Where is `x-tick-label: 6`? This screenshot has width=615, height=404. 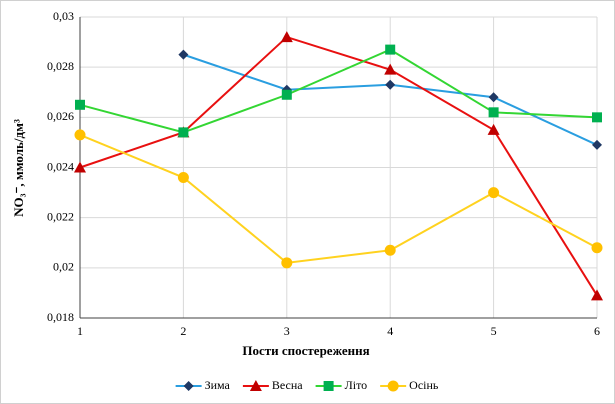
x-tick-label: 6 is located at coordinates (597, 331).